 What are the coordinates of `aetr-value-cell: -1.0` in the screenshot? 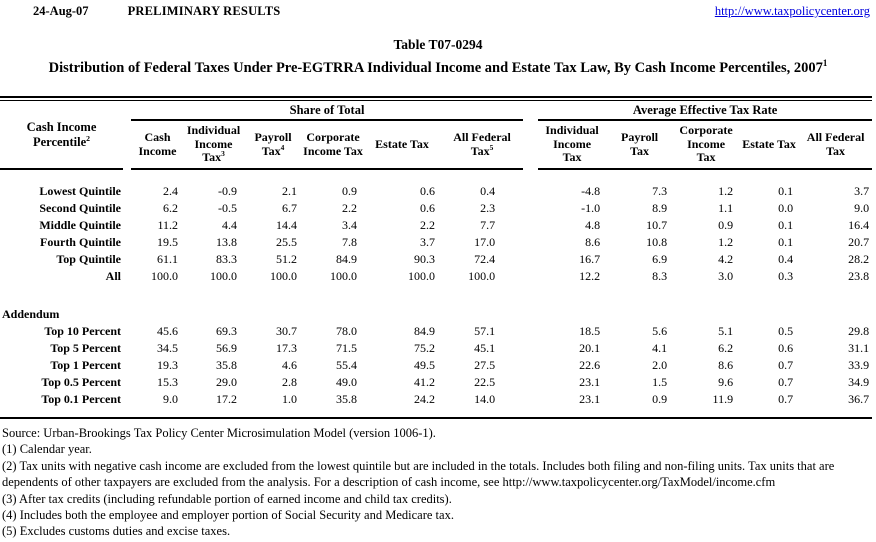 It's located at (591, 208).